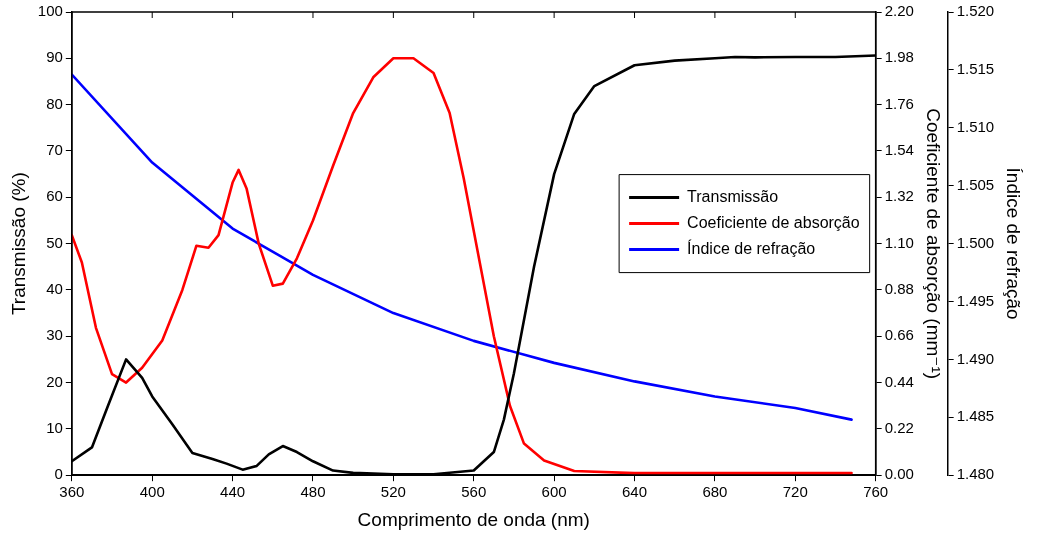  What do you see at coordinates (899, 11) in the screenshot?
I see `y2-tick-label: 2.20` at bounding box center [899, 11].